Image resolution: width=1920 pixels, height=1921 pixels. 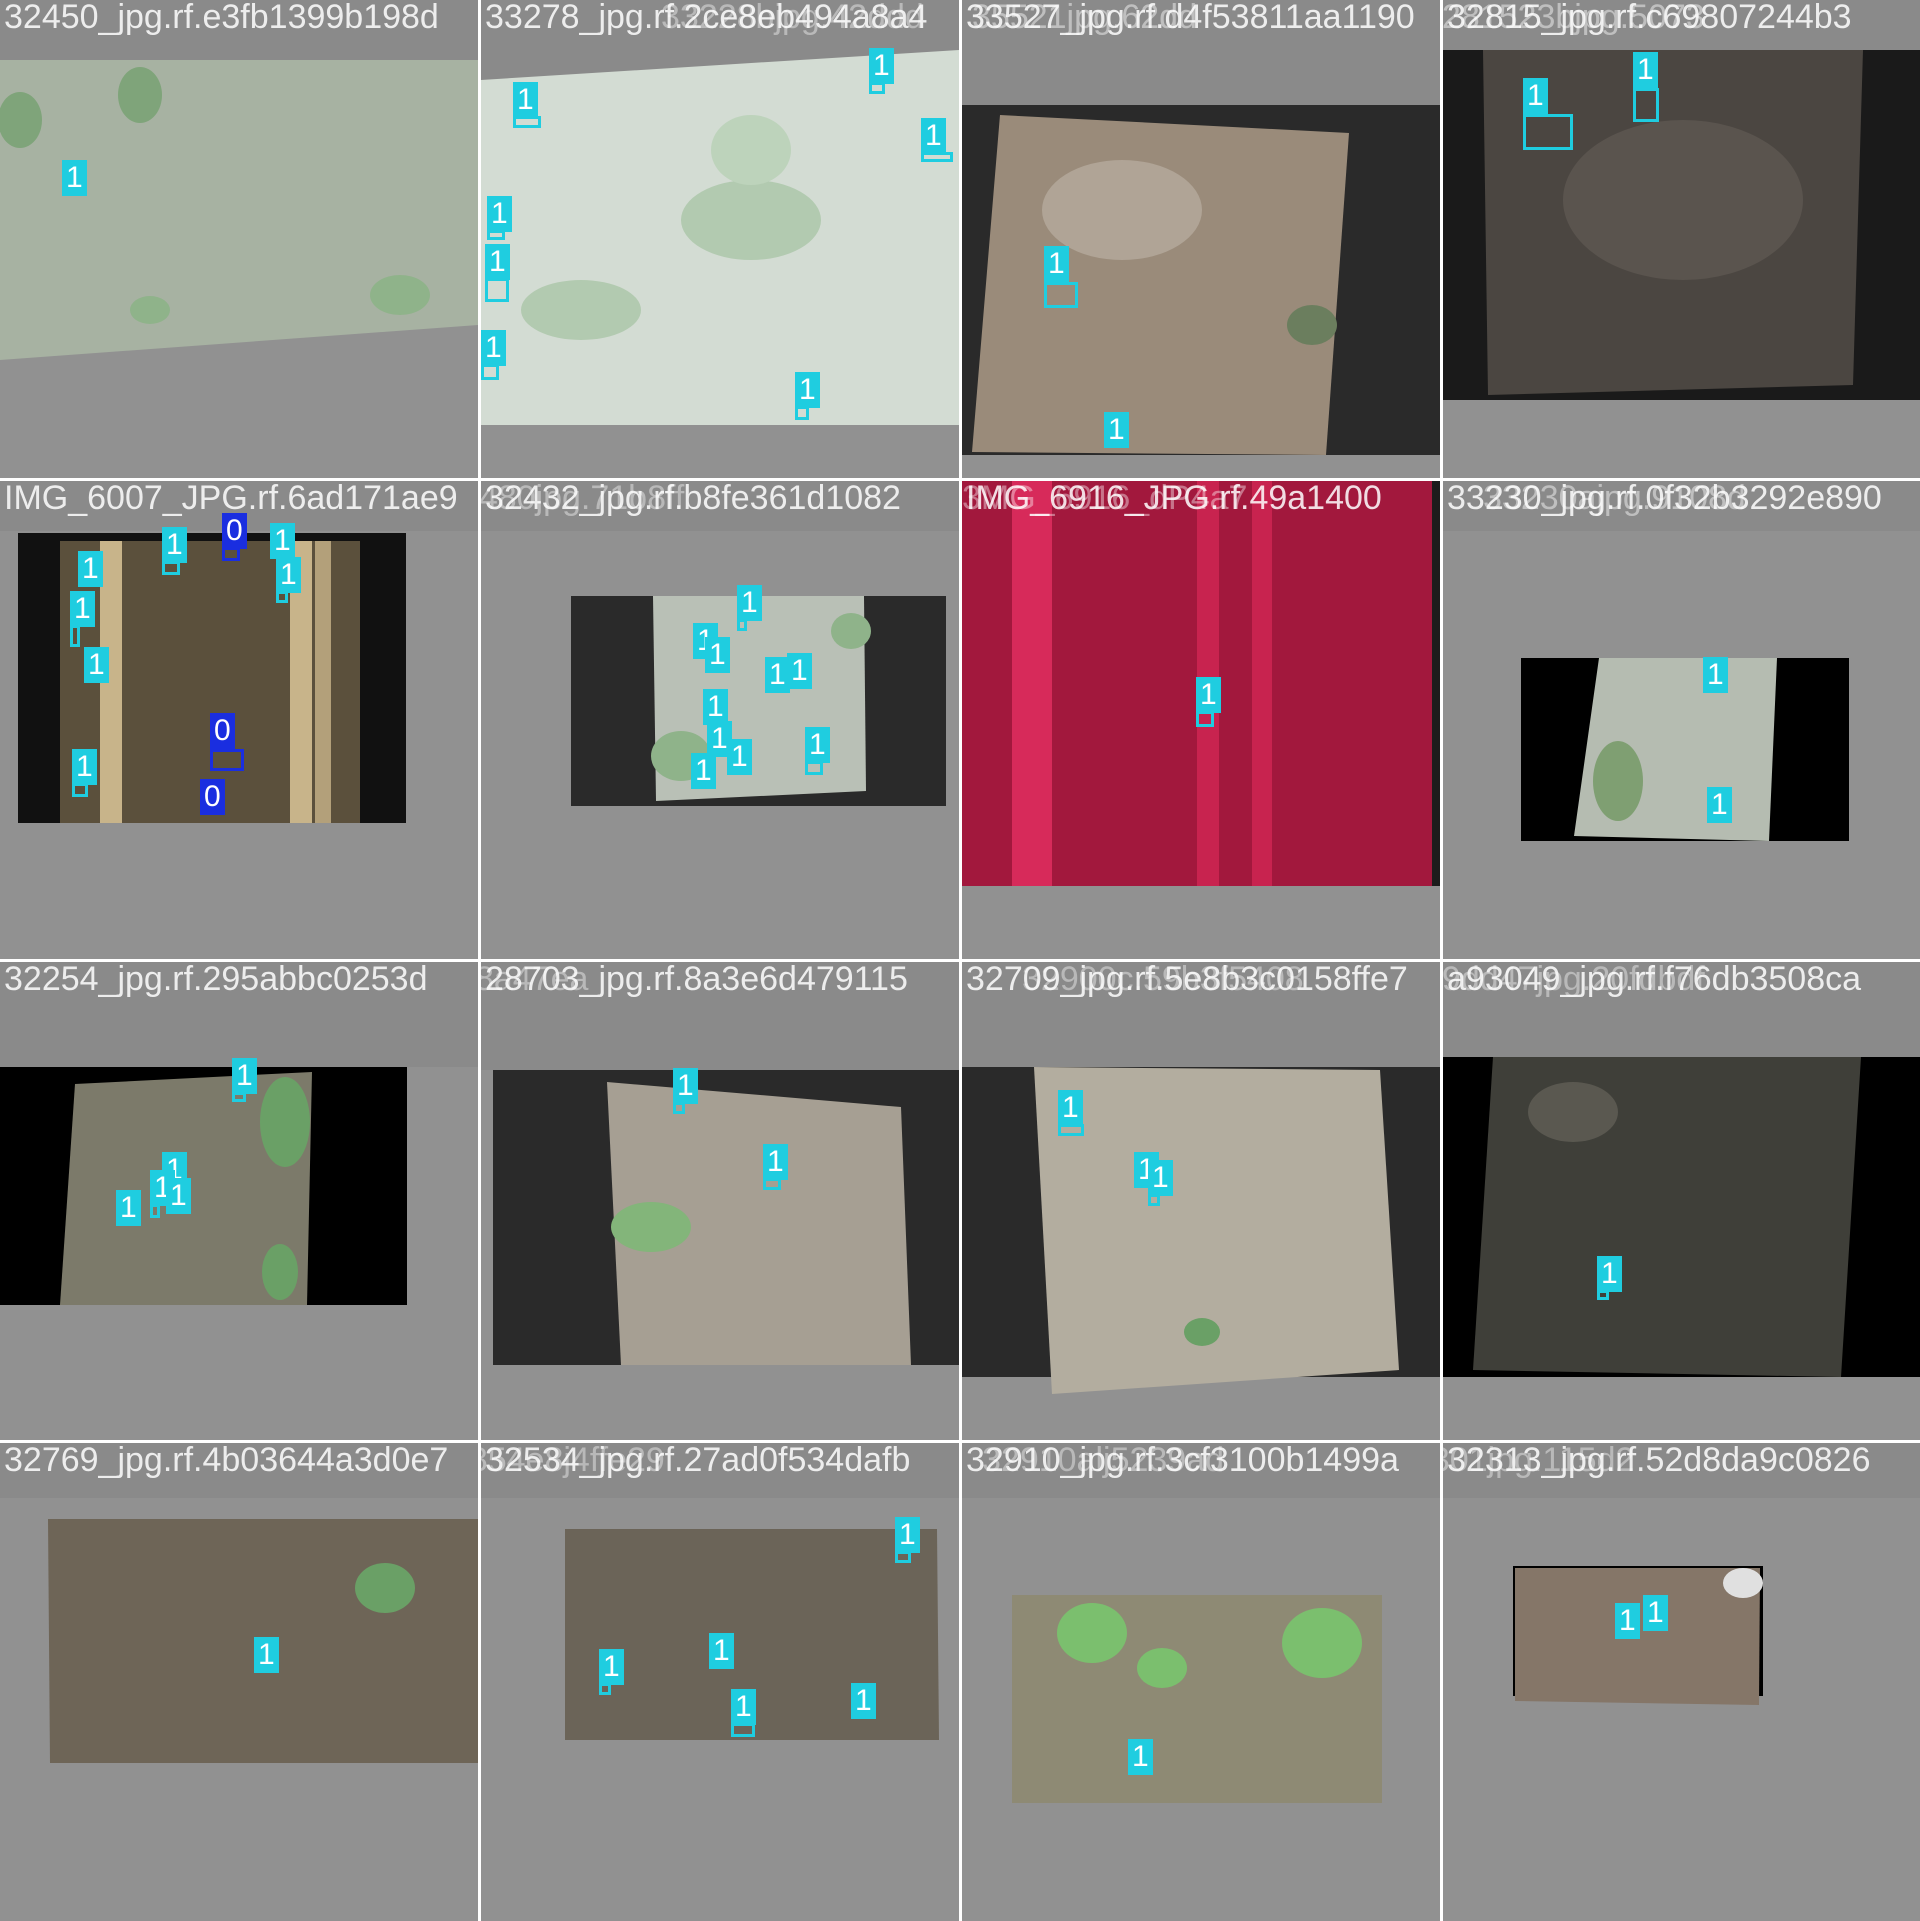 What do you see at coordinates (1085, 18) in the screenshot?
I see `tile-title-overlap: 35521jpg.62dd` at bounding box center [1085, 18].